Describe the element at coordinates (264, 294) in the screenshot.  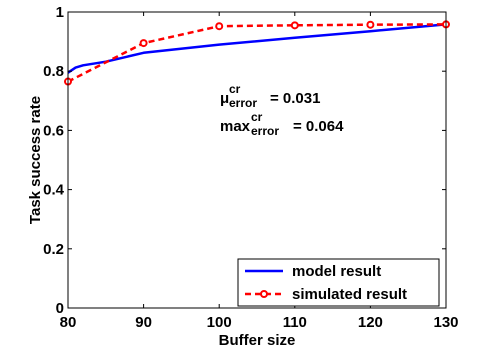
I see `legend-marker-simulated-result` at that location.